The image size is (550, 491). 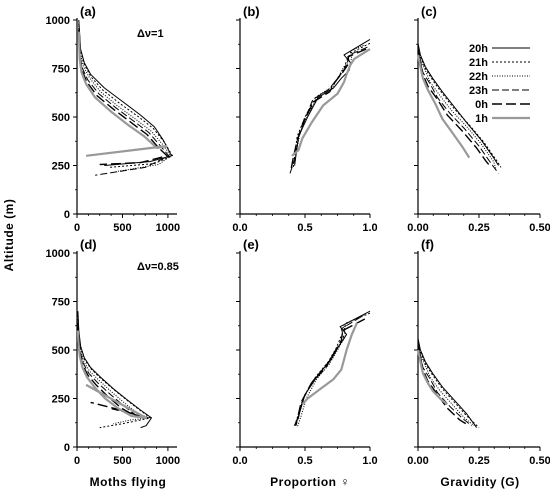 What do you see at coordinates (478, 49) in the screenshot?
I see `legend-label-20h: 20h` at bounding box center [478, 49].